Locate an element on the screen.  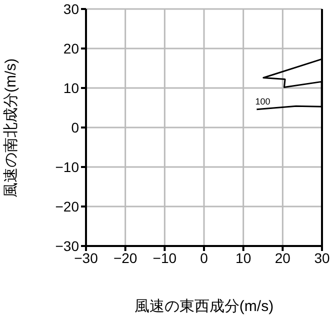
y-tick-label: 10 is located at coordinates (71, 88).